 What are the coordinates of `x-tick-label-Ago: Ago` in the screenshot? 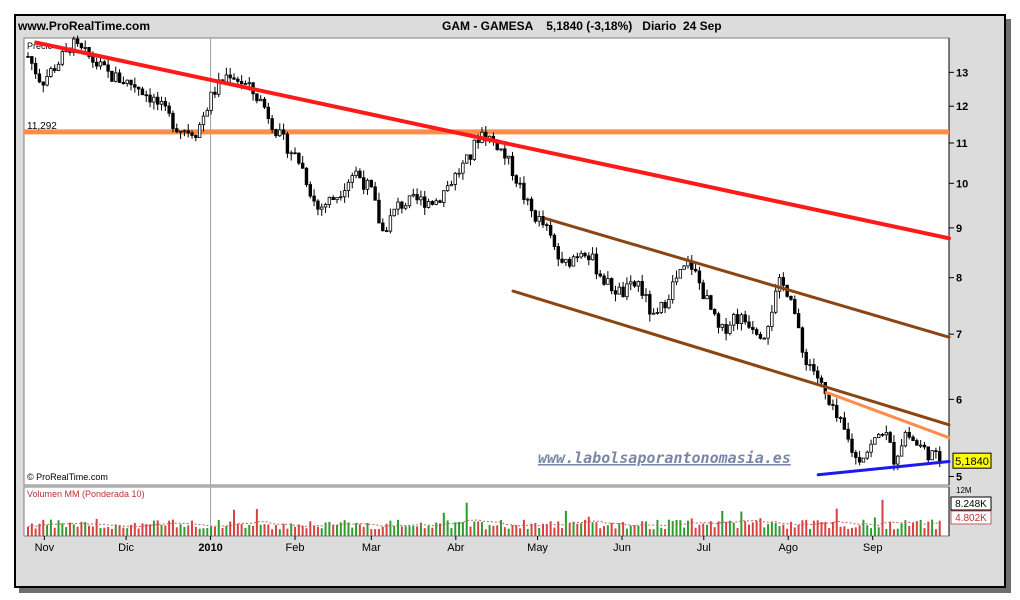 It's located at (788, 548).